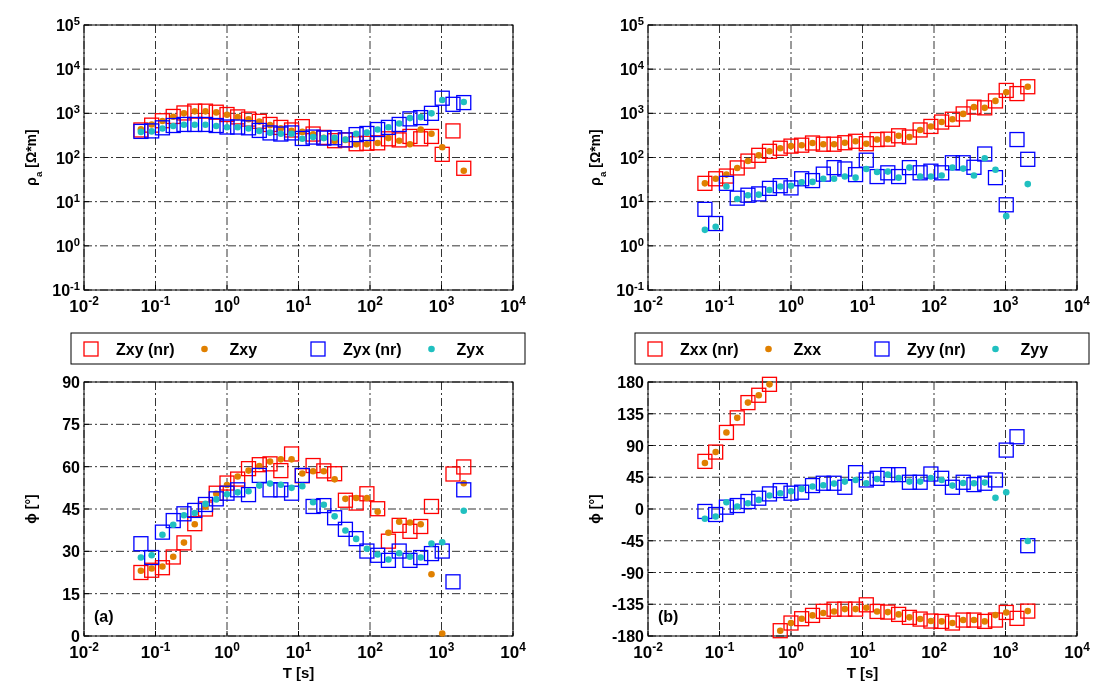 This screenshot has height=696, width=1094. What do you see at coordinates (145, 349) in the screenshot?
I see `legend-label: Zxy (nr)` at bounding box center [145, 349].